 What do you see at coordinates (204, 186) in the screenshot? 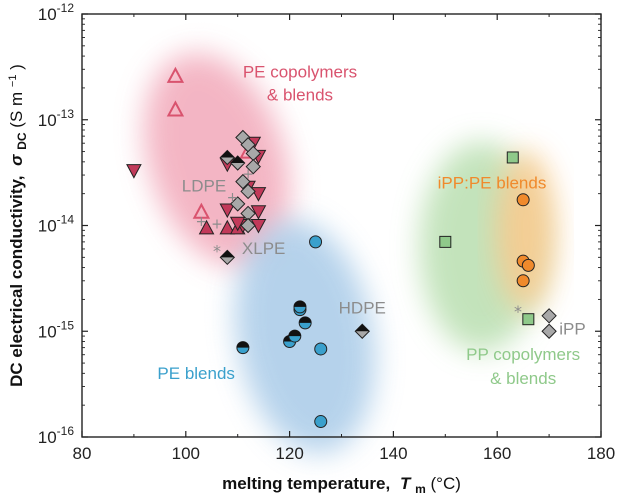
I see `annotation-label: LDPE` at bounding box center [204, 186].